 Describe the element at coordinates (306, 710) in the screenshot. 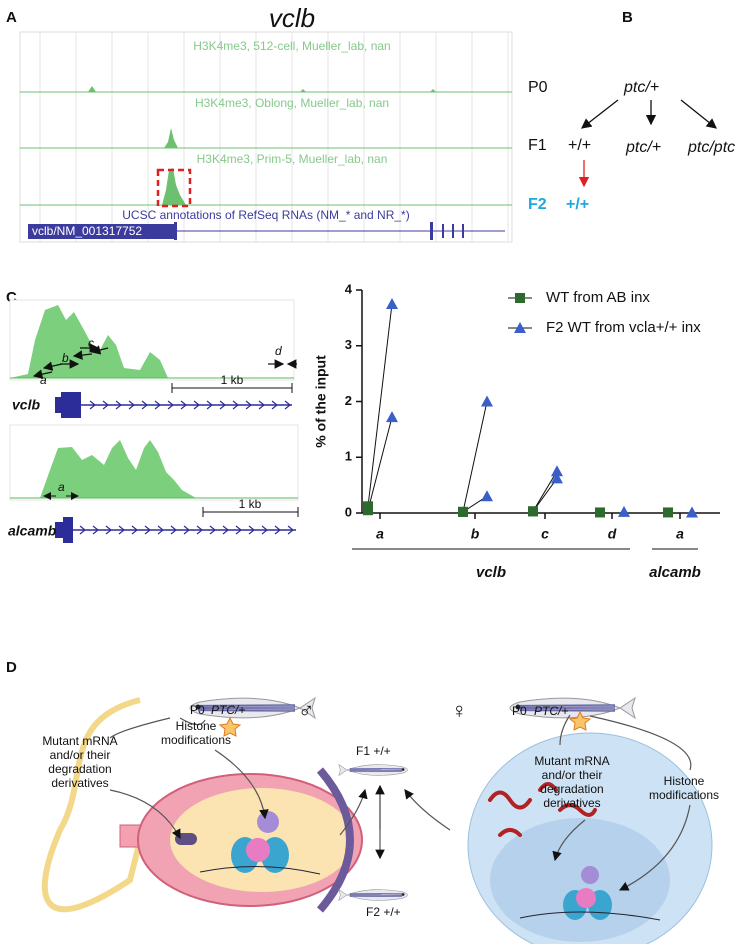

I see `sex-symbol: ♂` at that location.